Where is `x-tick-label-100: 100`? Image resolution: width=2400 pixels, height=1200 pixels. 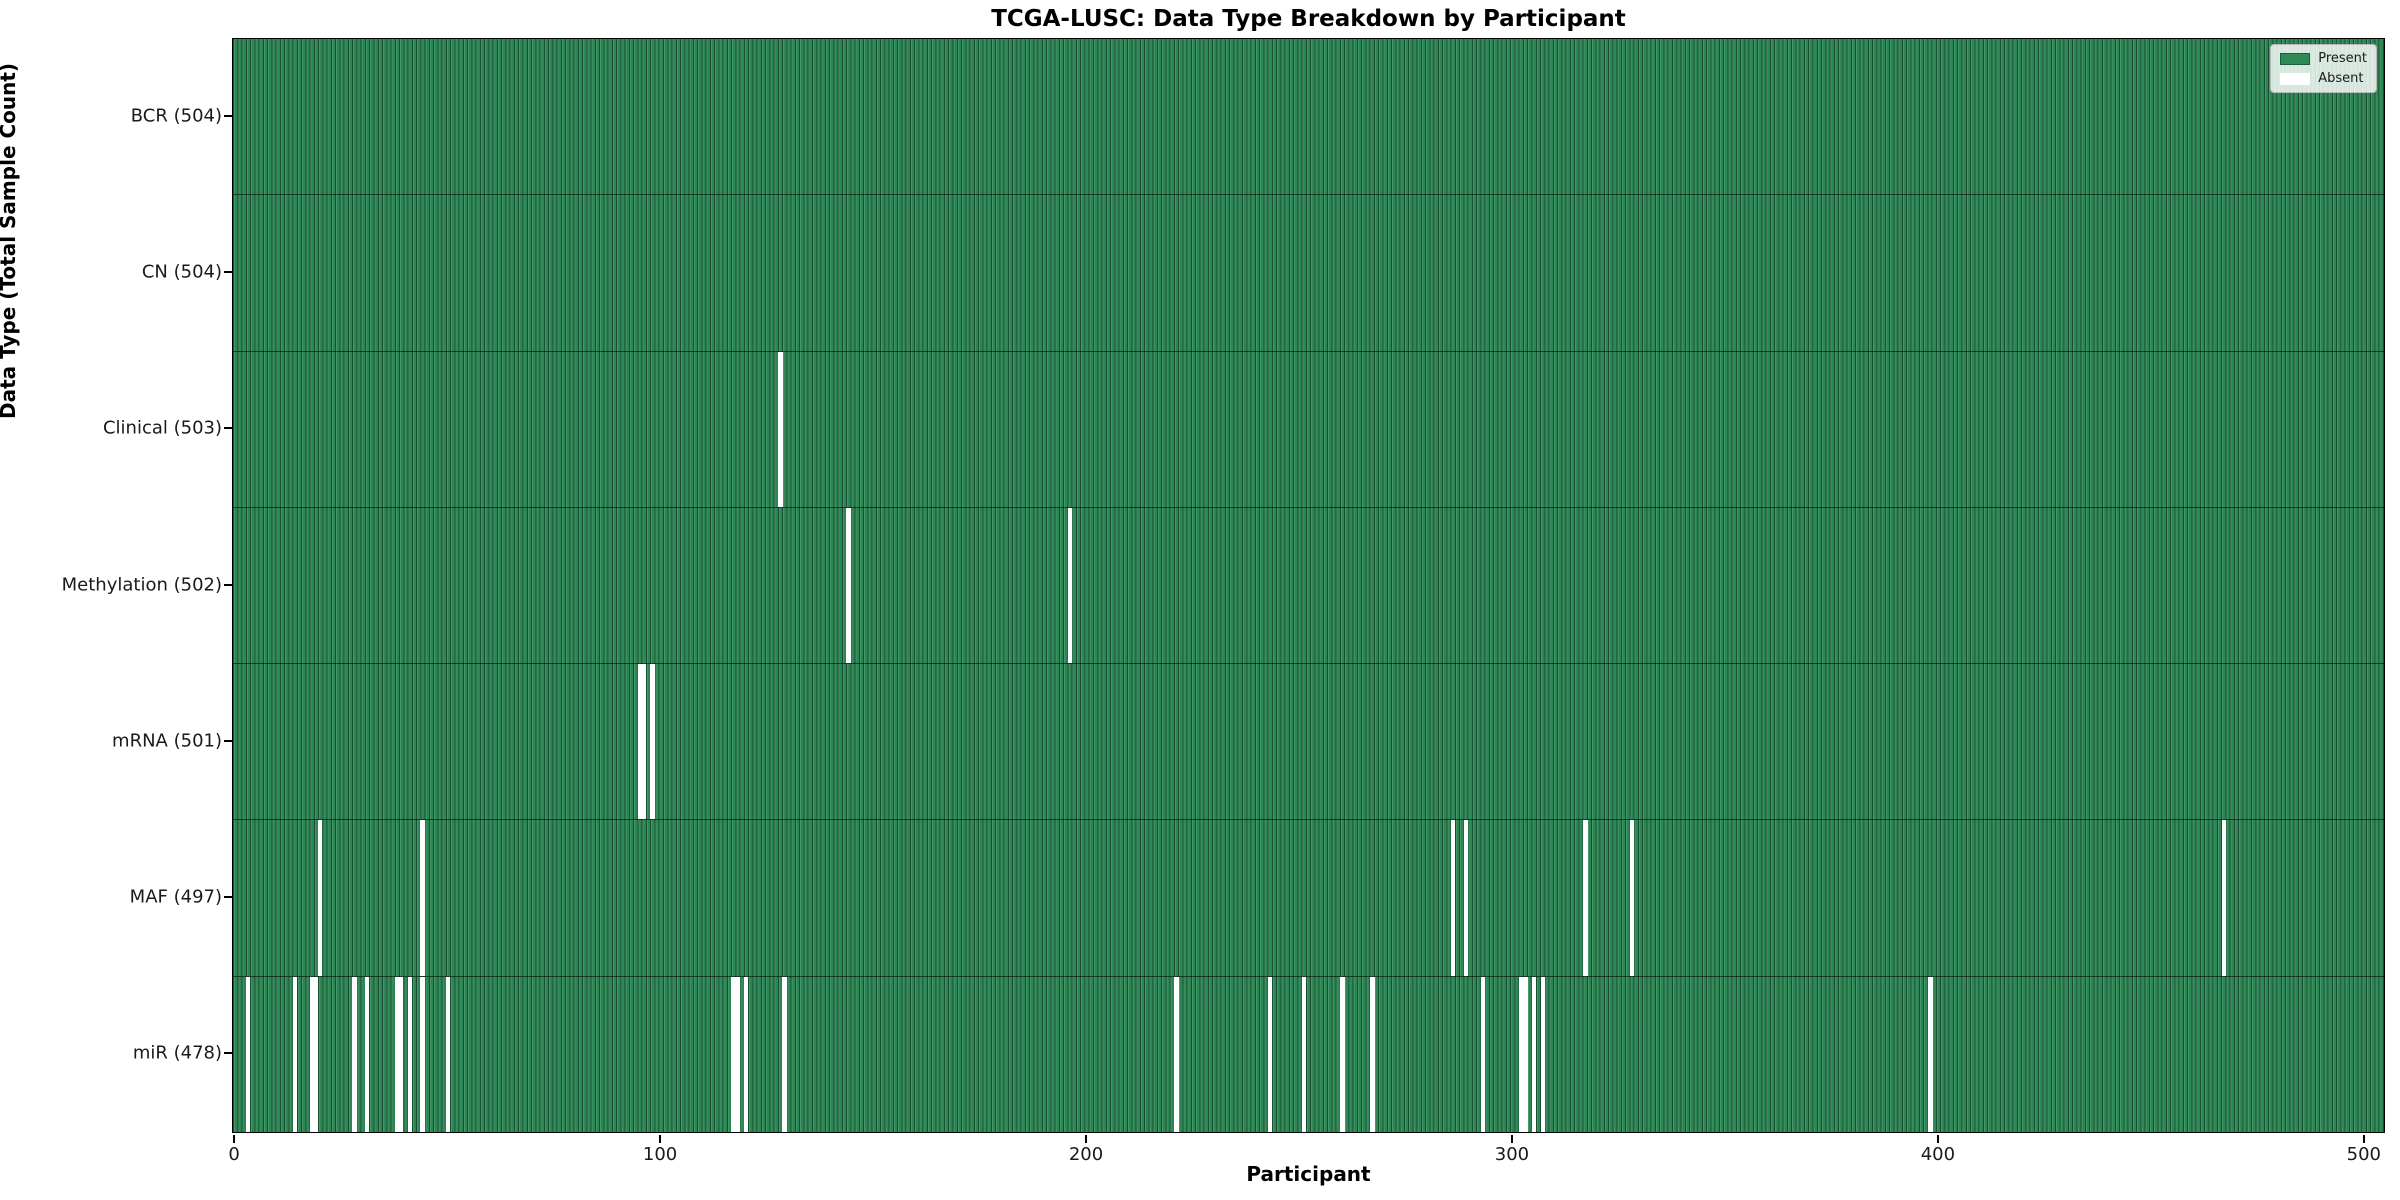 x-tick-label-100: 100 is located at coordinates (660, 1154).